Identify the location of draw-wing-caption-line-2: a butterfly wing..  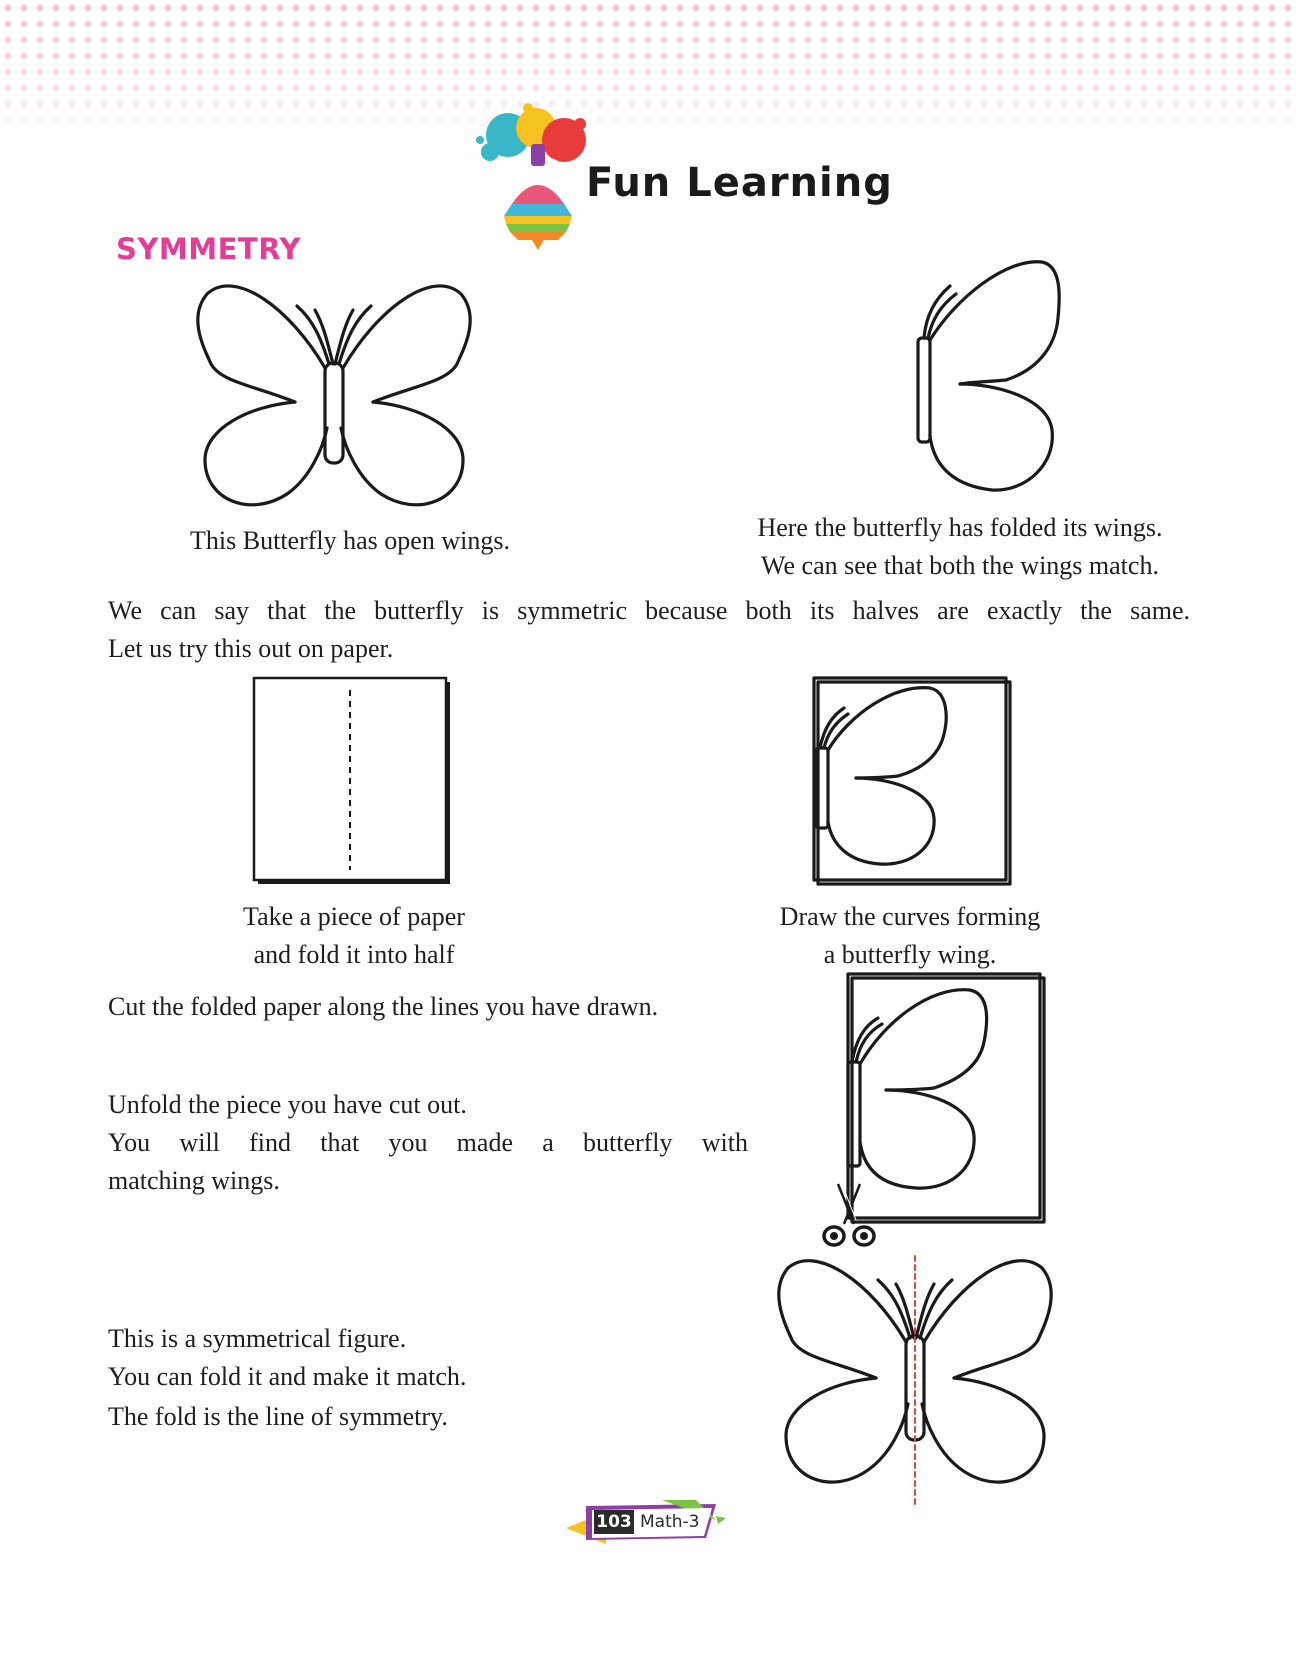
(910, 954).